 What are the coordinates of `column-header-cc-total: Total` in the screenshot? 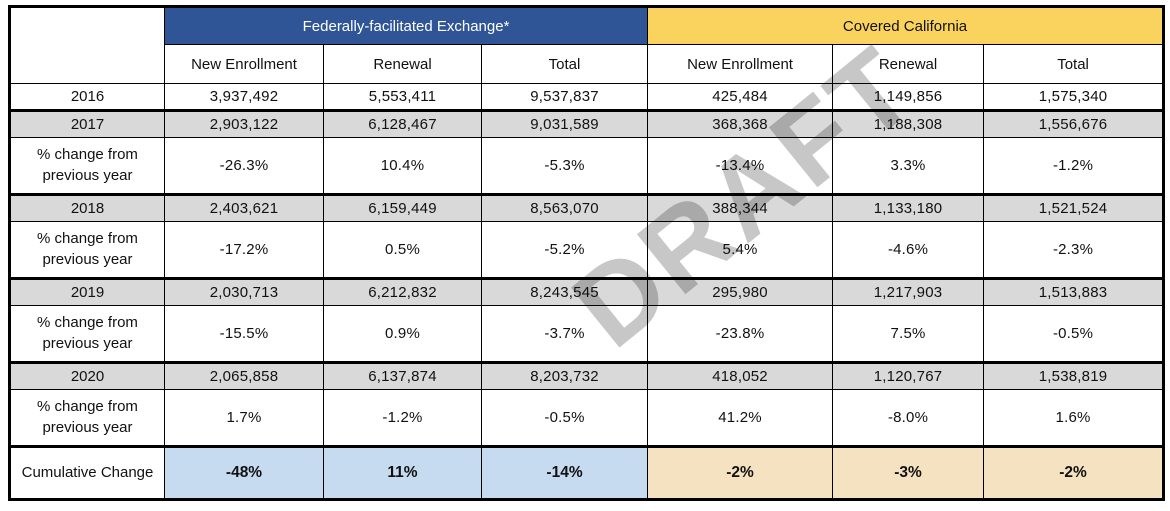 It's located at (1074, 64).